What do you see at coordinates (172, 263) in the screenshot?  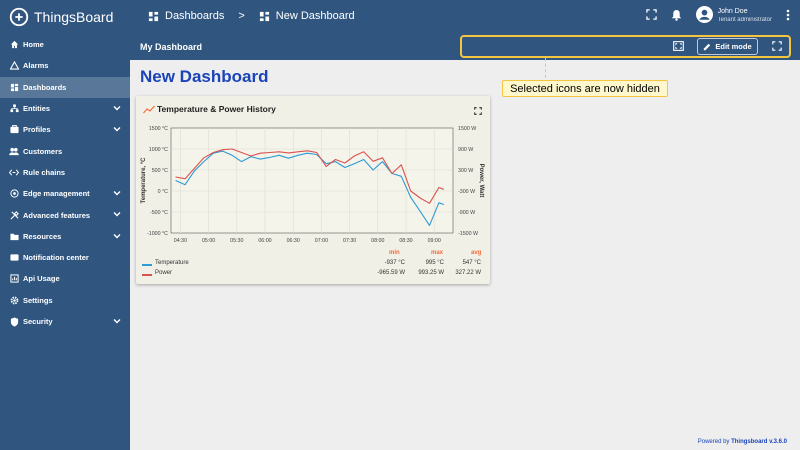 I see `legend-series-name: Temperature` at bounding box center [172, 263].